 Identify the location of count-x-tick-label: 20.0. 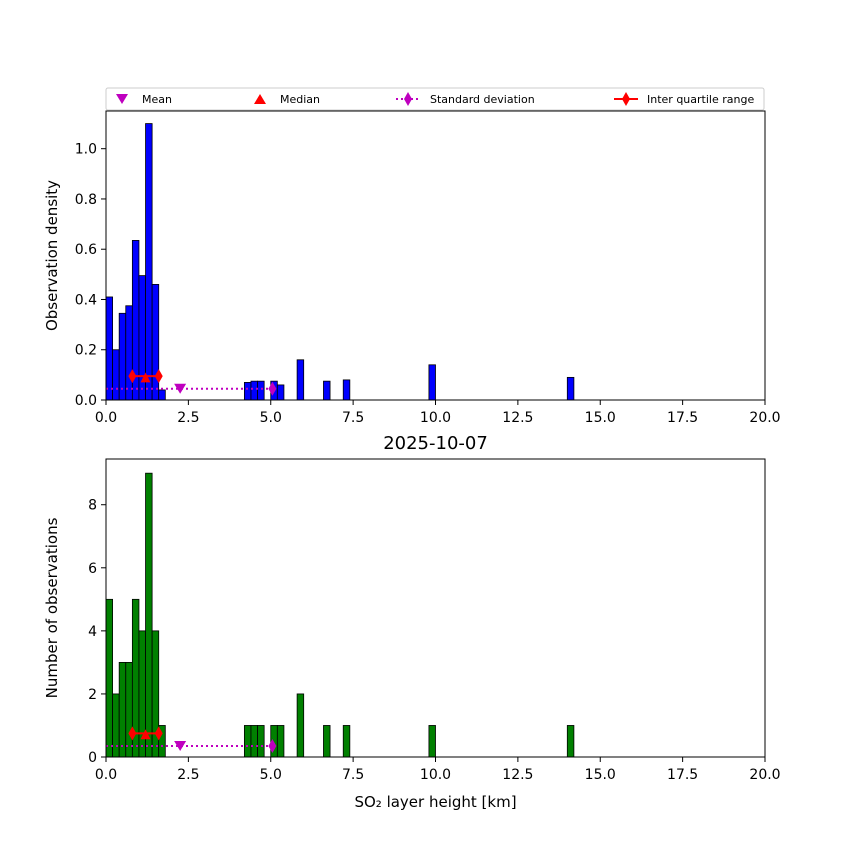
(764, 775).